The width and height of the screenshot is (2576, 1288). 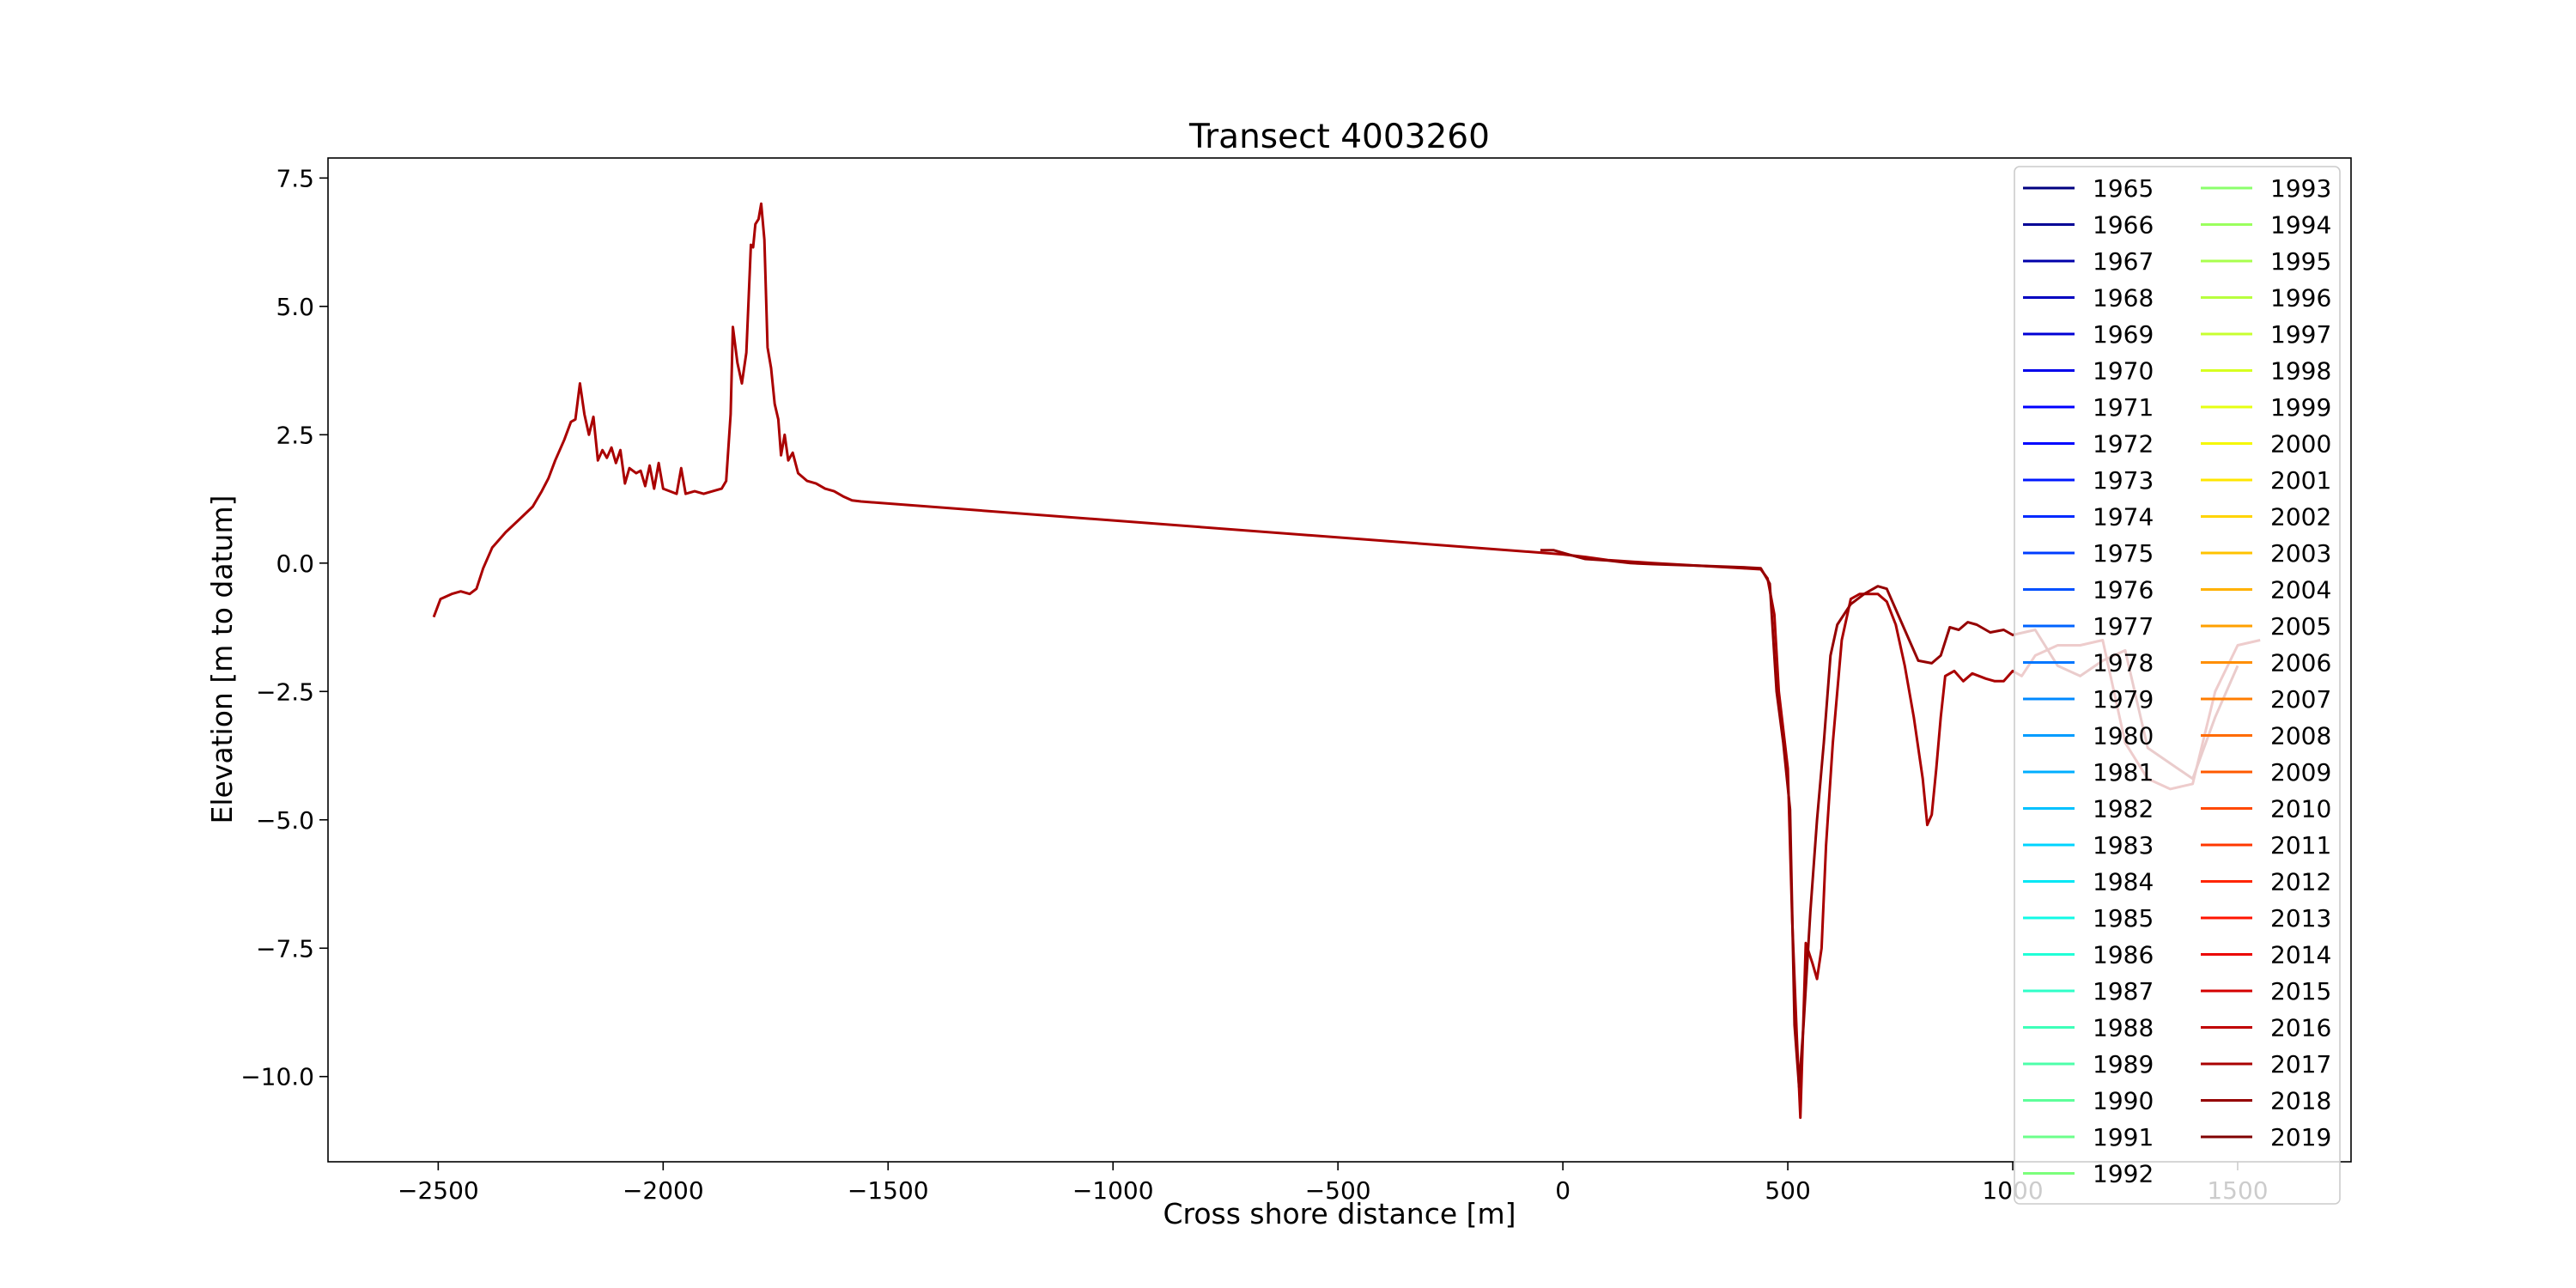 I want to click on legend-label: 1994, so click(x=2301, y=226).